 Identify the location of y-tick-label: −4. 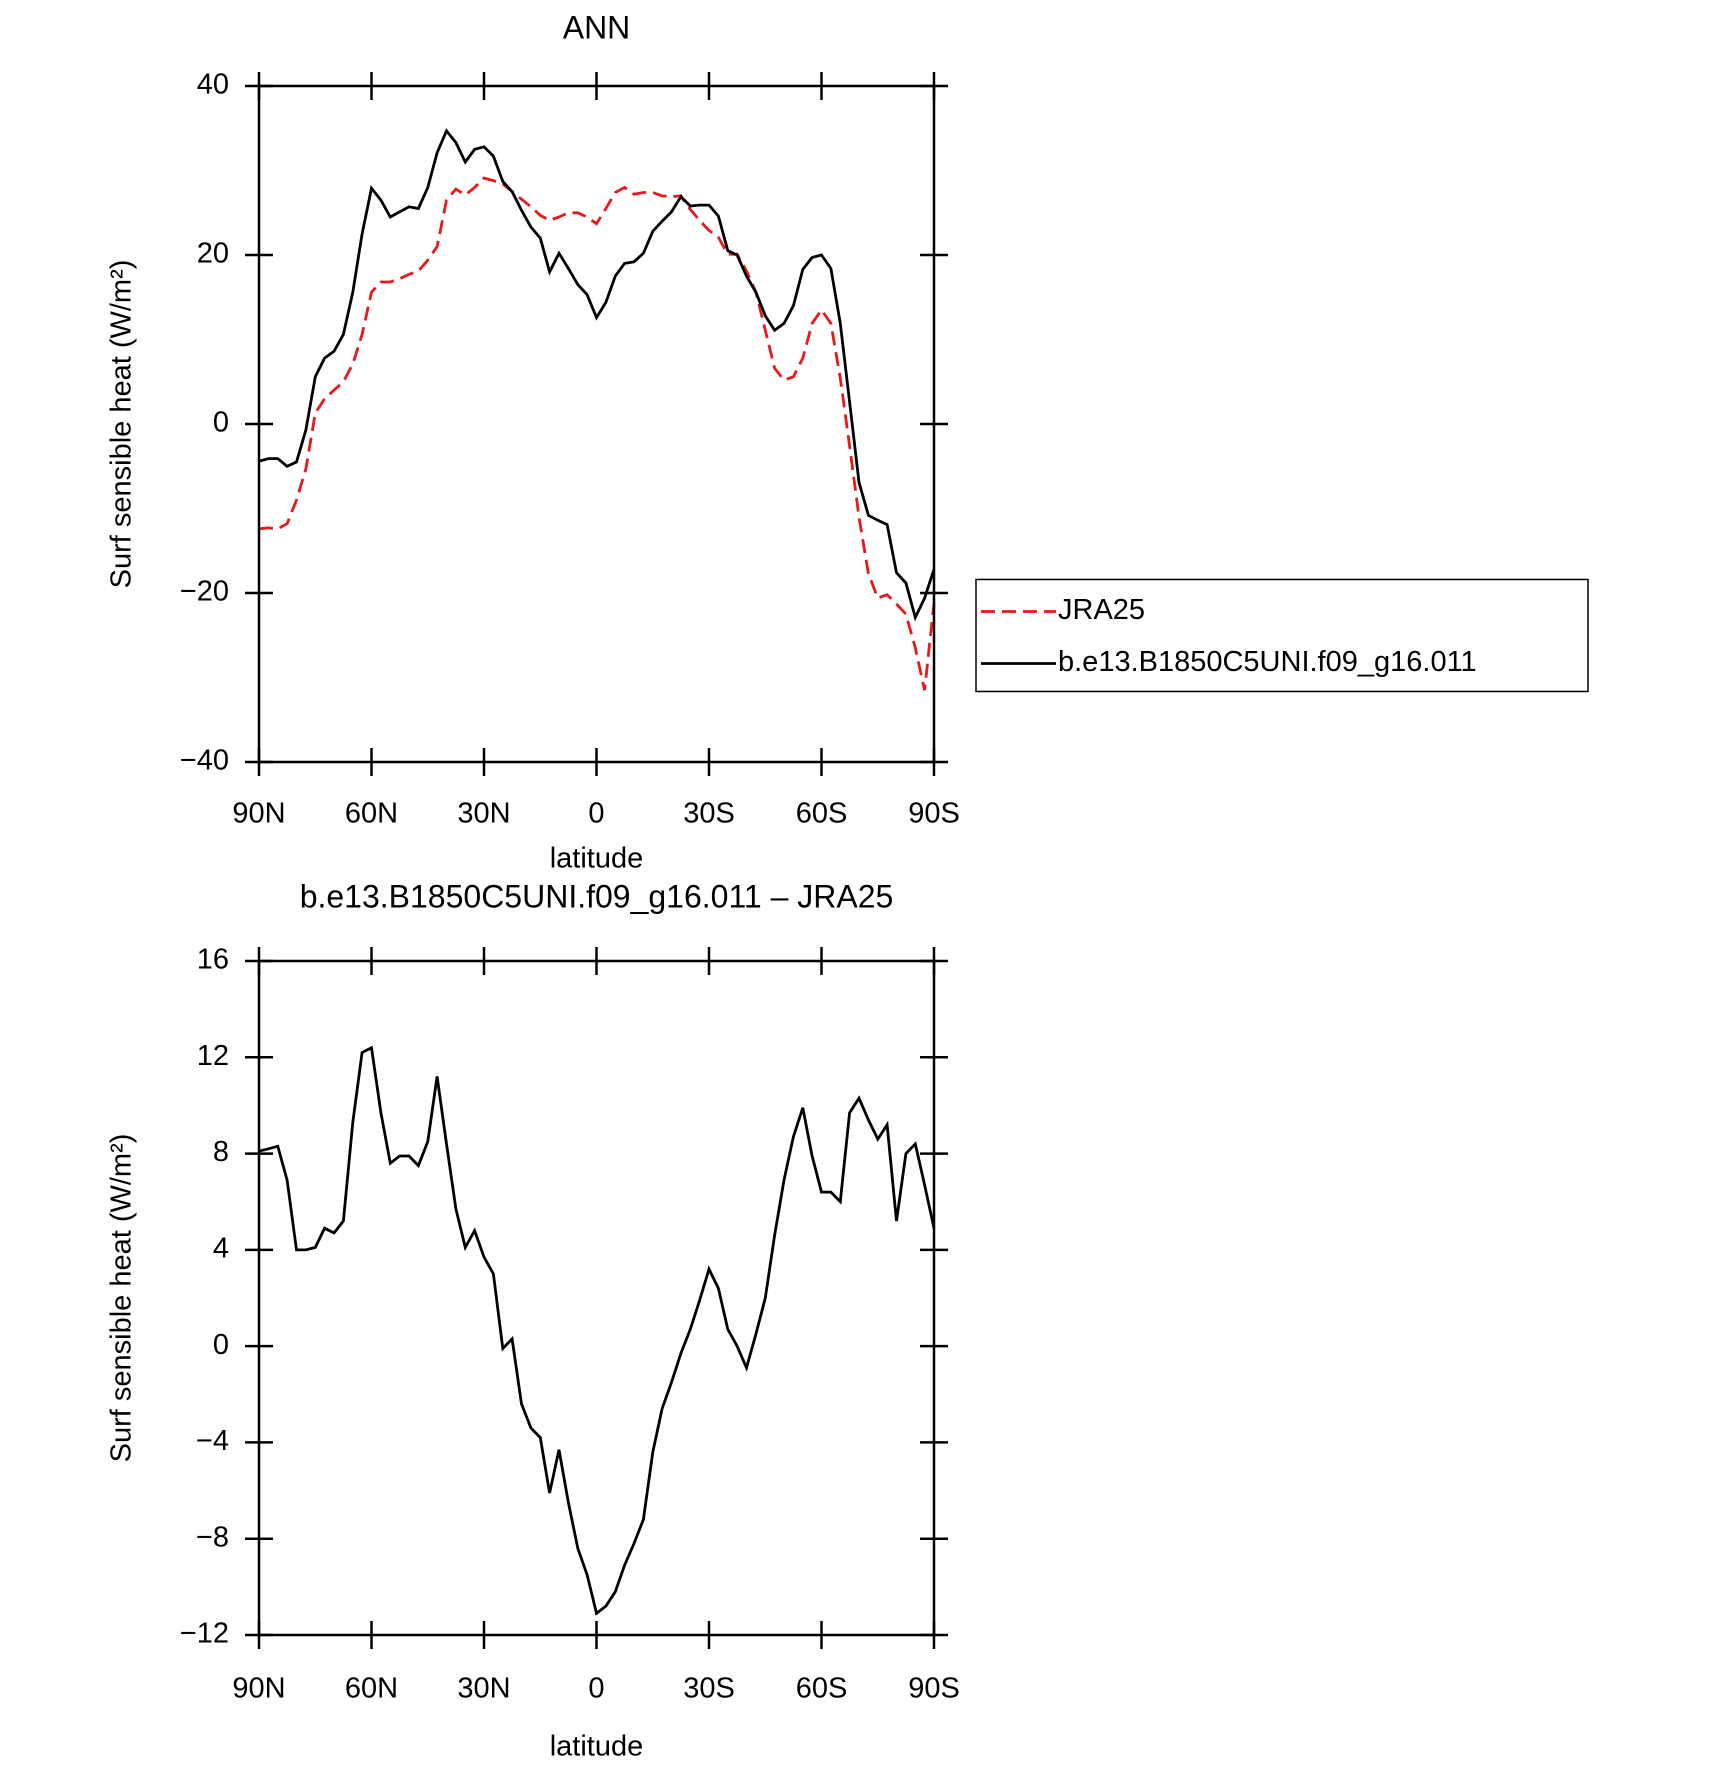
(212, 1441).